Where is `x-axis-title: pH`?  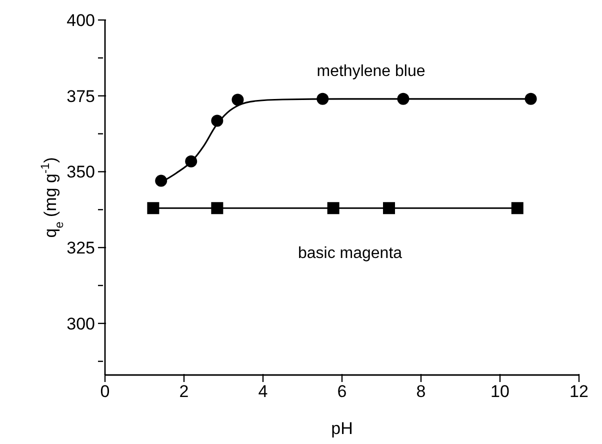 x-axis-title: pH is located at coordinates (342, 428).